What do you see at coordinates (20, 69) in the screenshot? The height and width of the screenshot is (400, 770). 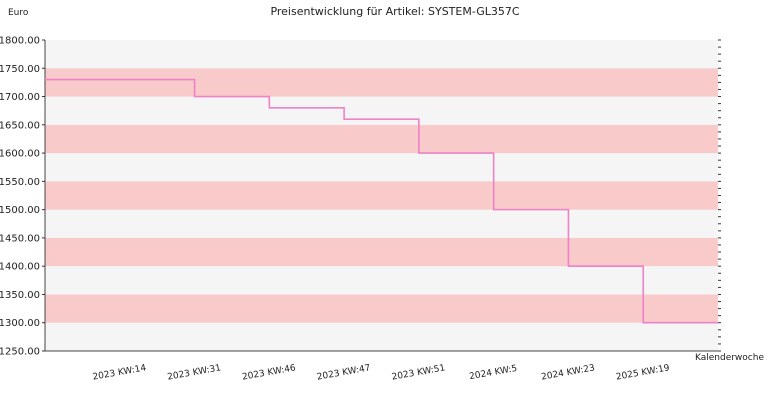 I see `y-tick-label: 1750.00` at bounding box center [20, 69].